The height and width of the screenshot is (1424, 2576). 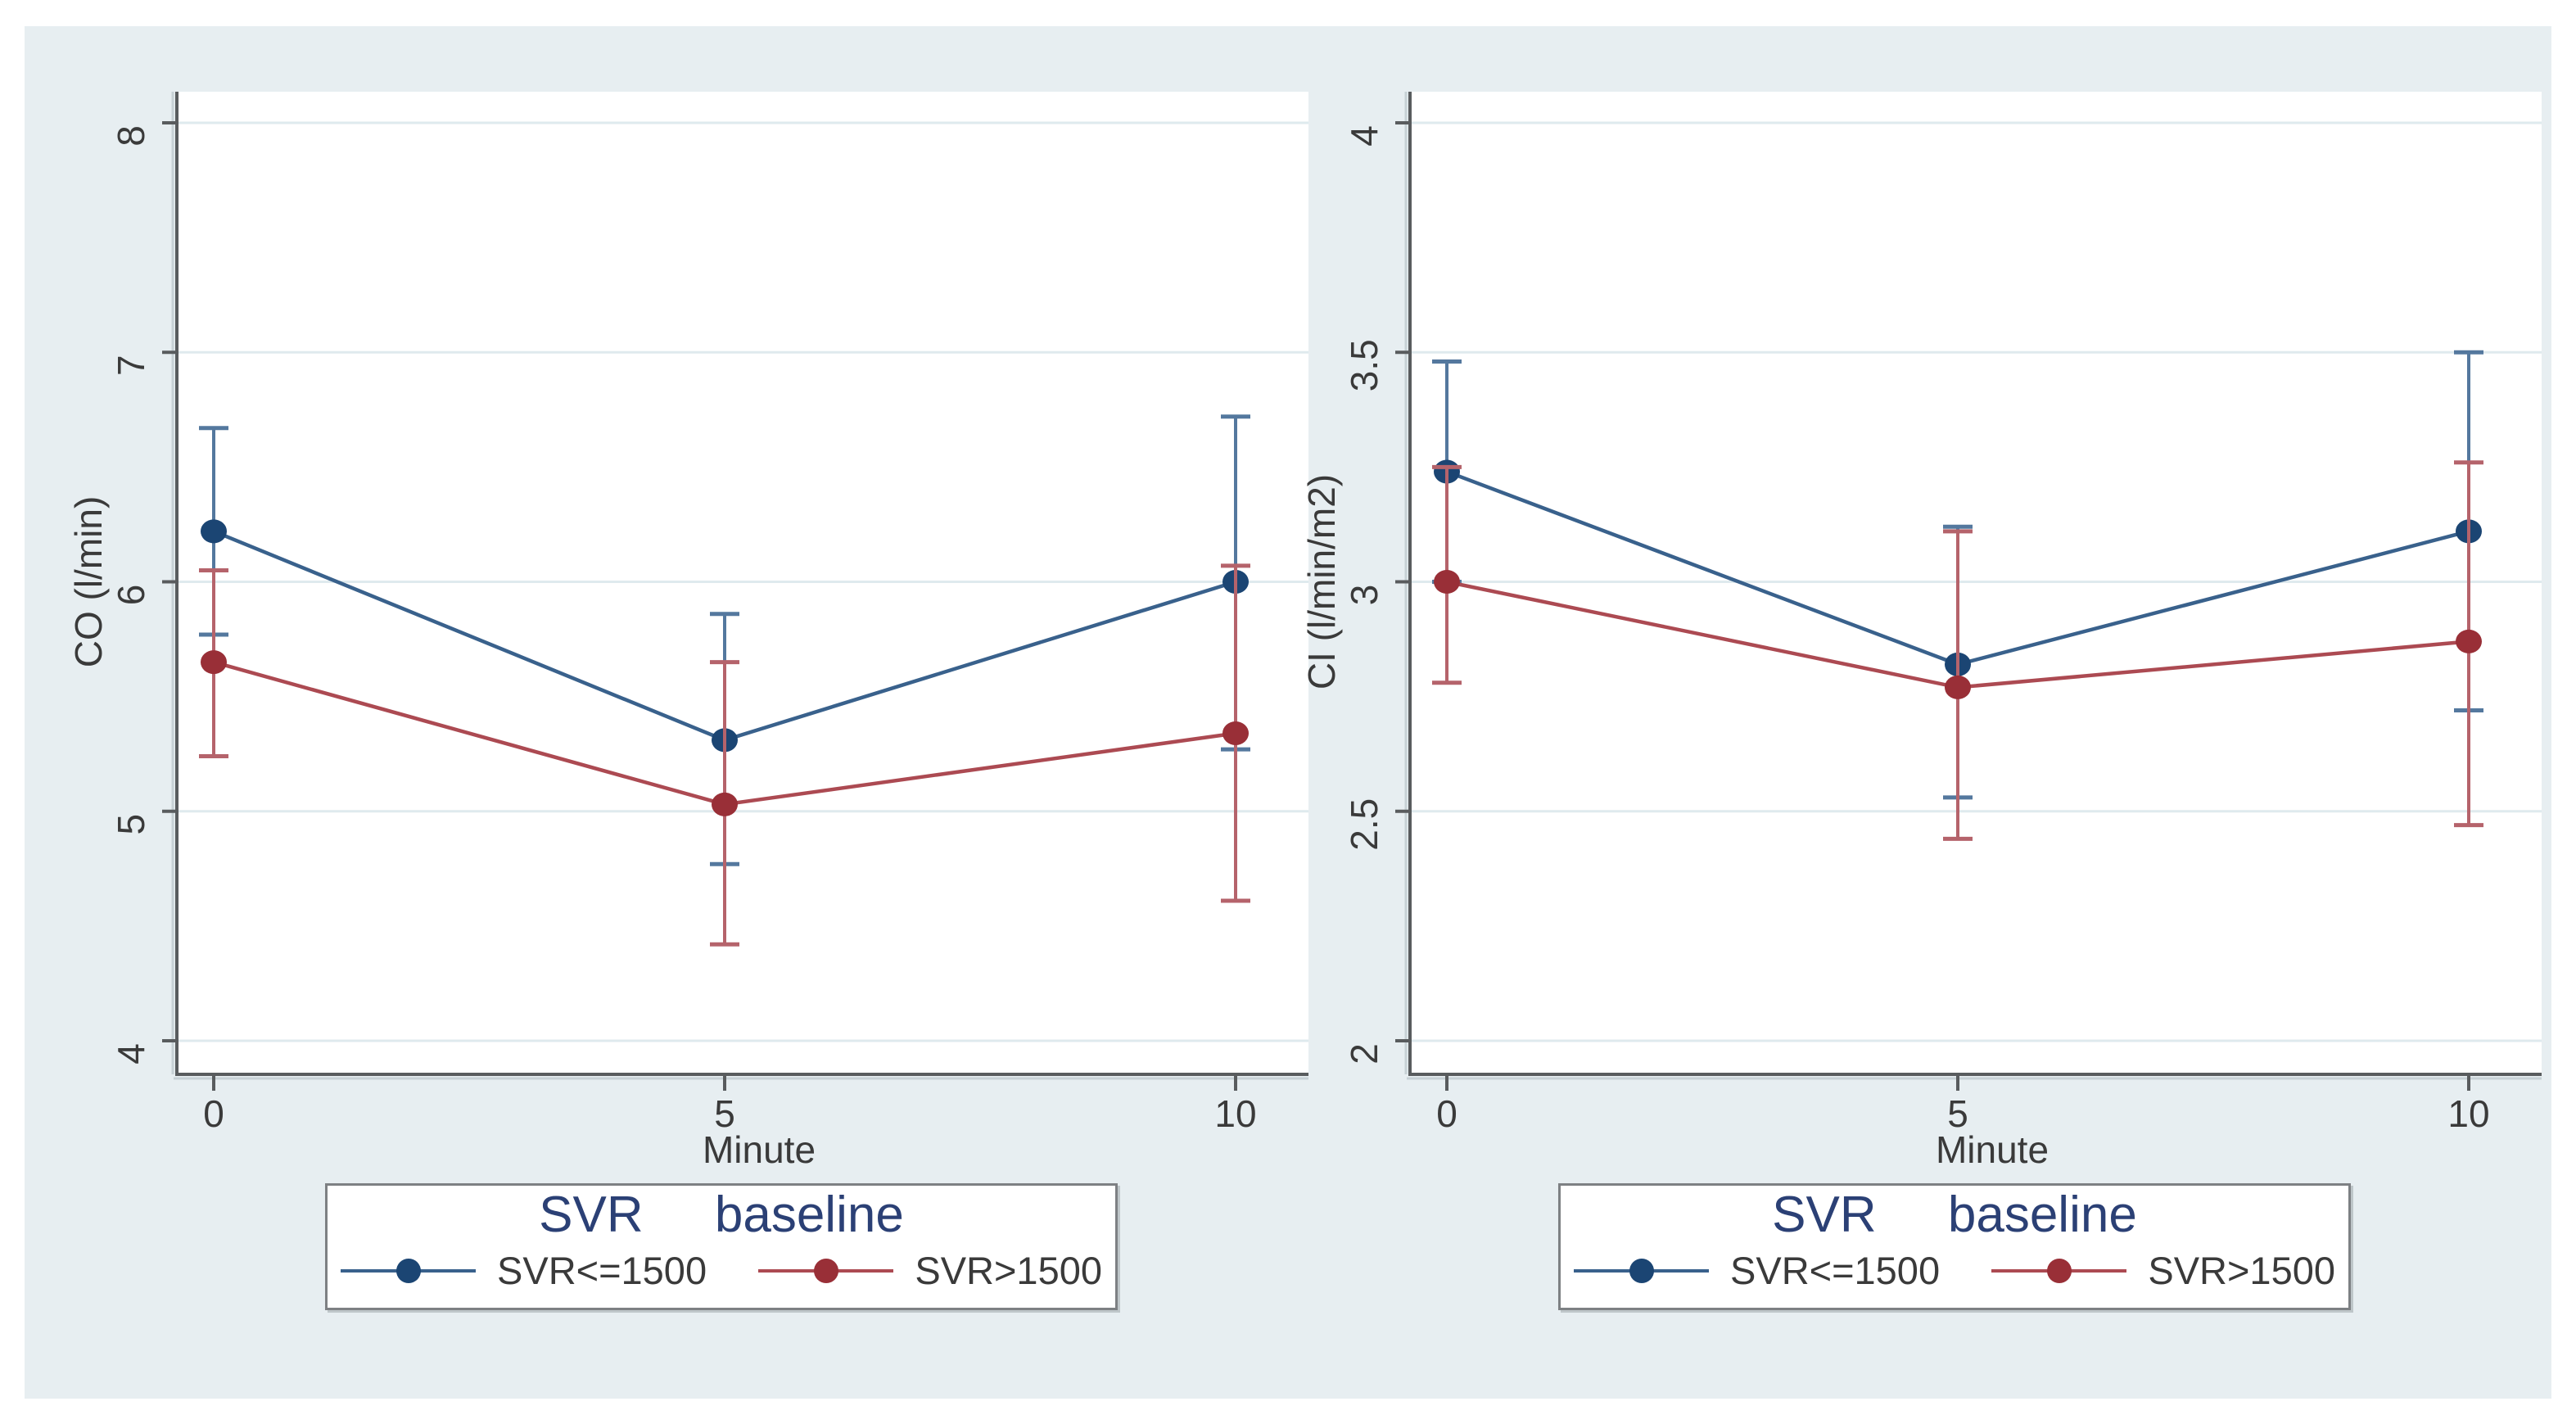 I want to click on y-tick-label: 6, so click(x=131, y=595).